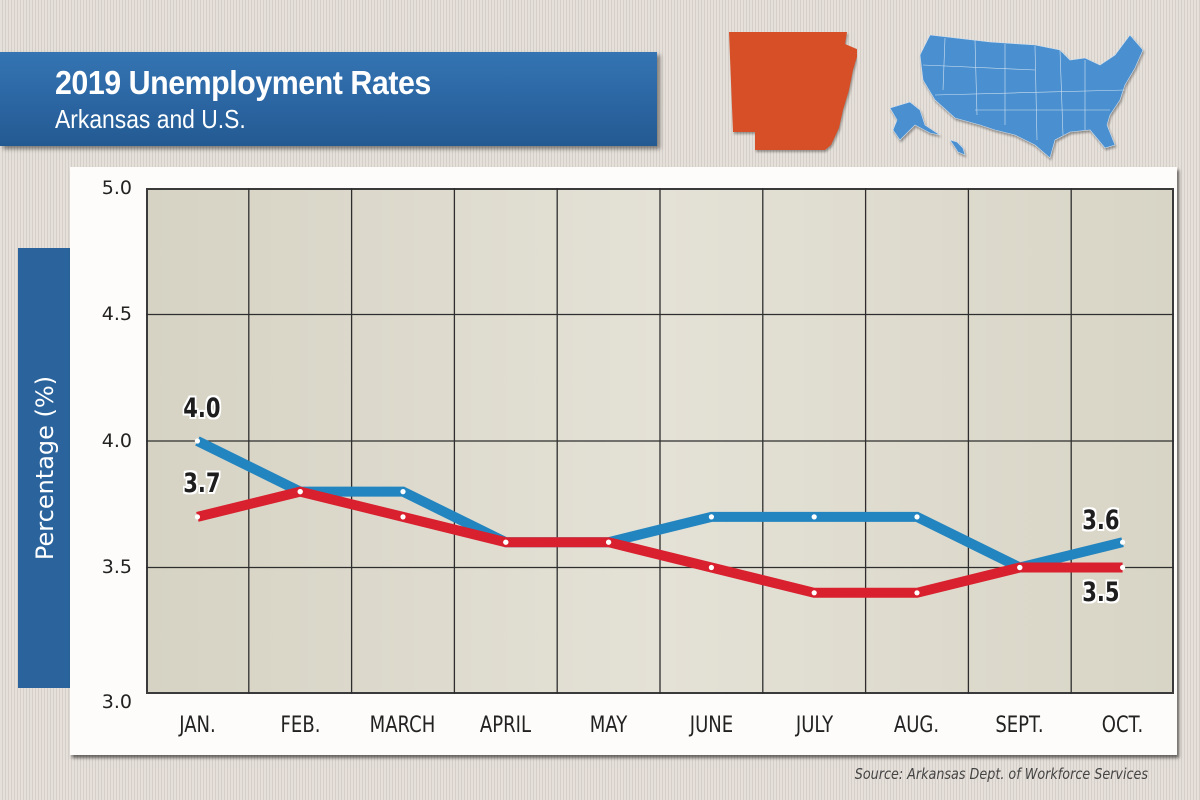  I want to click on y-tick-3-0: 3.0, so click(116, 702).